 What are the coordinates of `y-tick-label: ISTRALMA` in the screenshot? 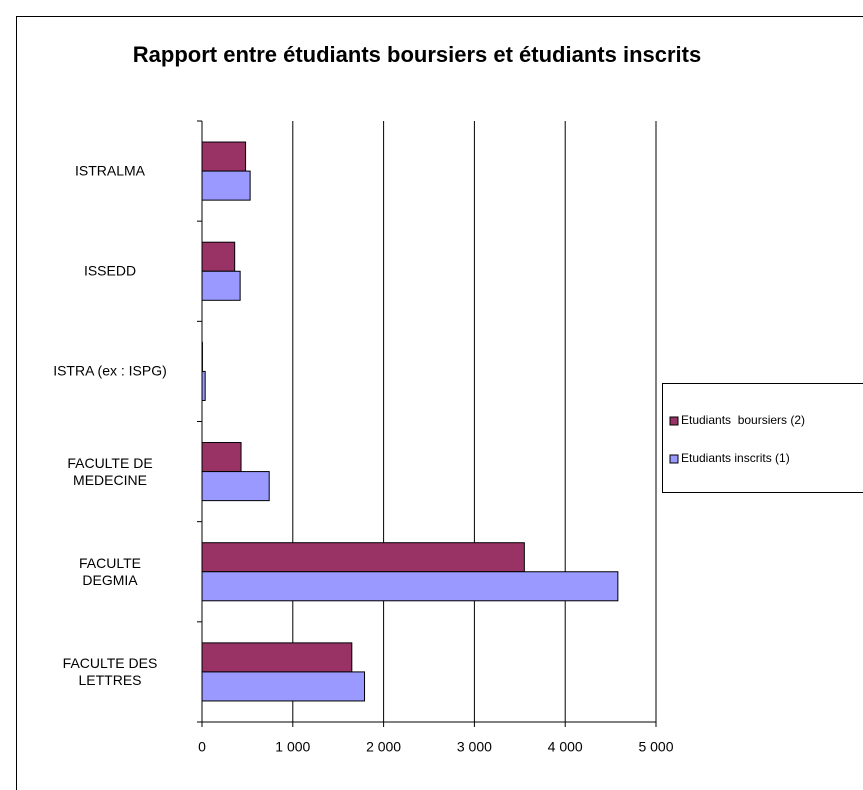 It's located at (110, 170).